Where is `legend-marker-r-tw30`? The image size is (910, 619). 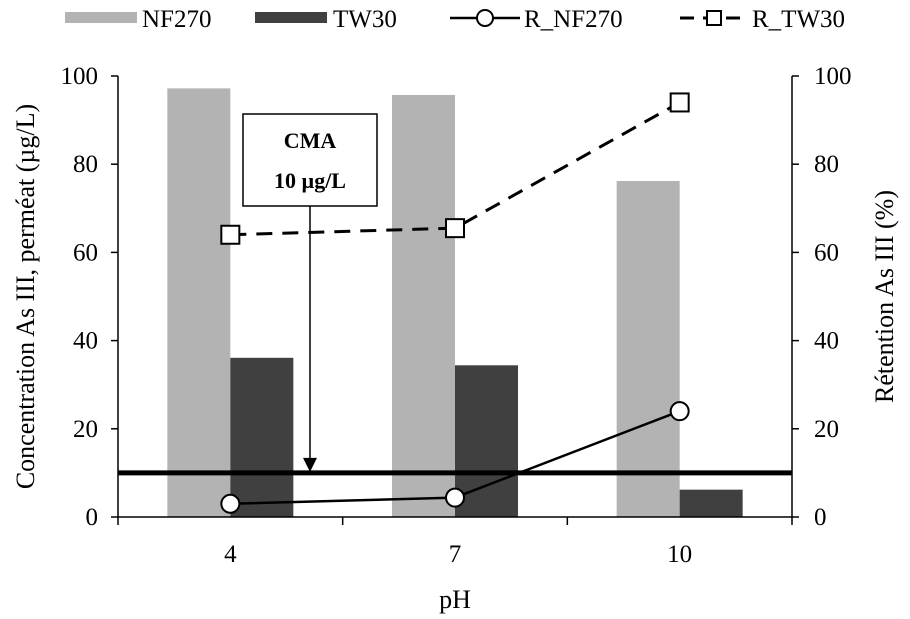
legend-marker-r-tw30 is located at coordinates (714, 18).